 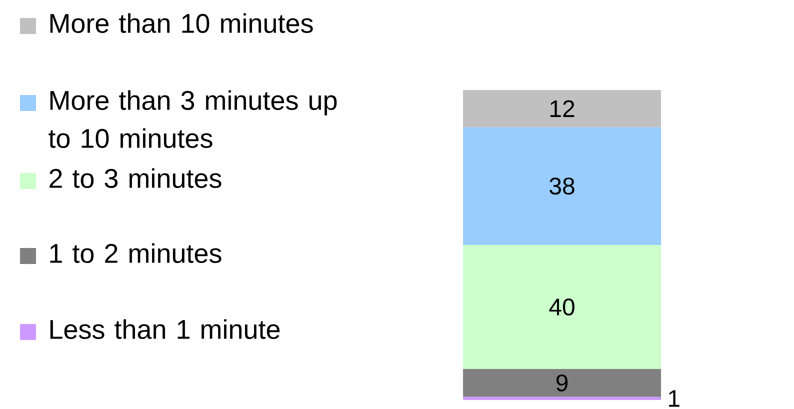 What do you see at coordinates (136, 253) in the screenshot?
I see `legend-label: 1 to 2 minutes` at bounding box center [136, 253].